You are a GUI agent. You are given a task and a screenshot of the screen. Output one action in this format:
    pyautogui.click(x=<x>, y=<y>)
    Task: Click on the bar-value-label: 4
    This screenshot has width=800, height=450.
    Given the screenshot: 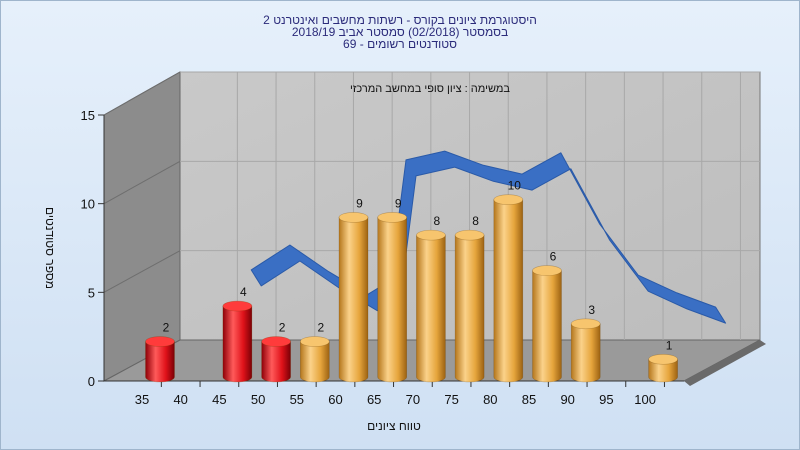 What is the action you would take?
    pyautogui.click(x=243, y=292)
    